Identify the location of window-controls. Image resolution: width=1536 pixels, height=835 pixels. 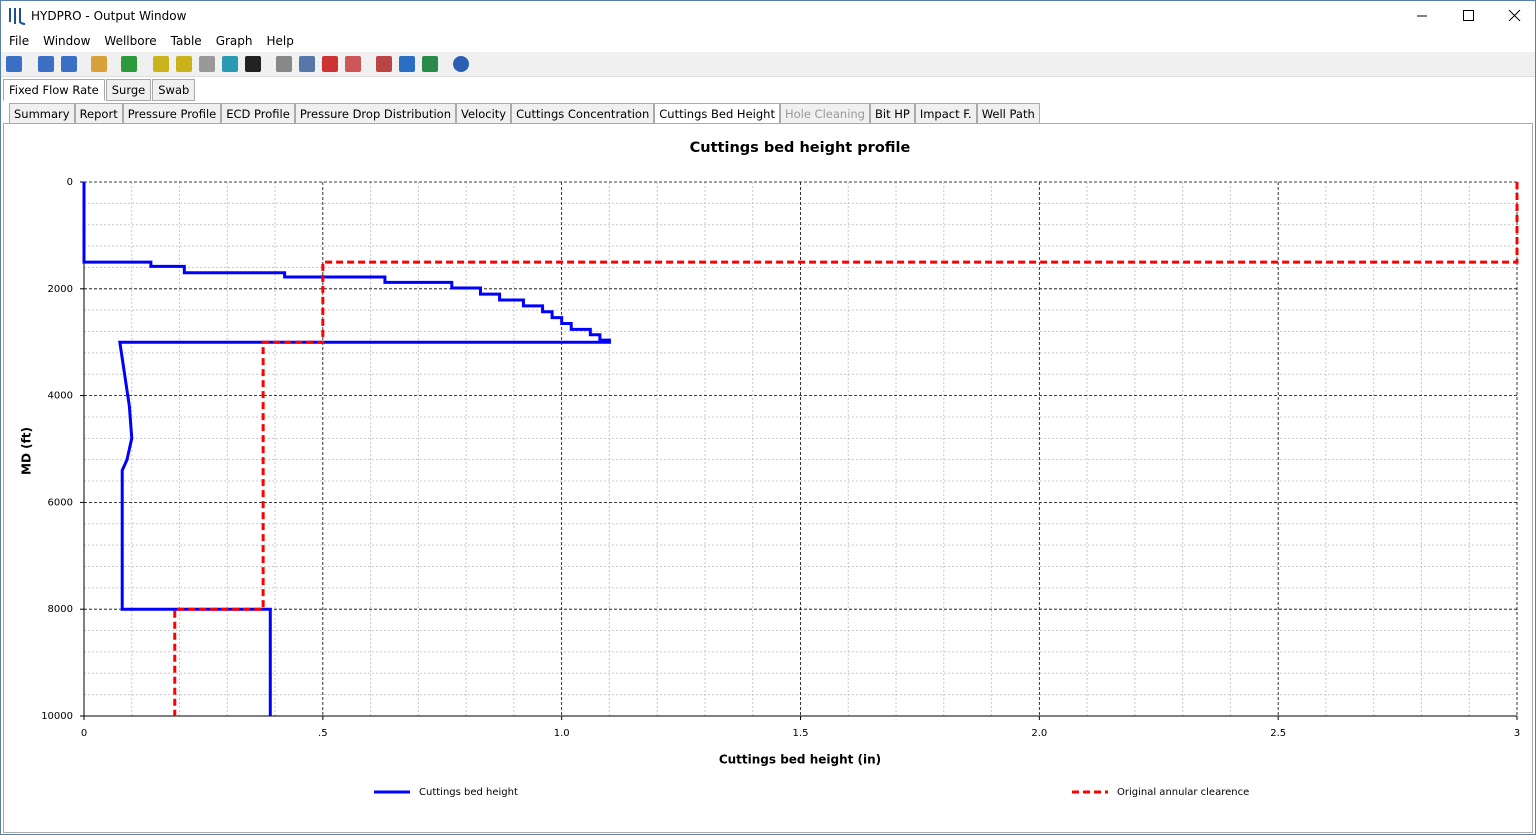
(1470, 16).